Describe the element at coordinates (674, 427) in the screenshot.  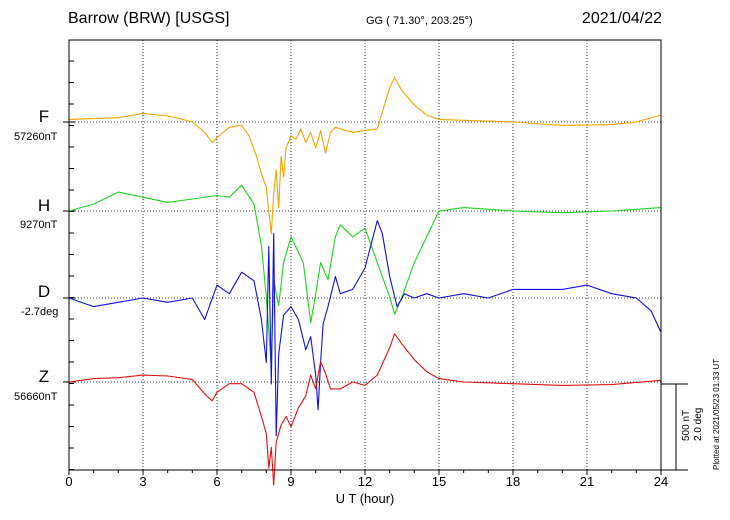
I see `scale-bar` at that location.